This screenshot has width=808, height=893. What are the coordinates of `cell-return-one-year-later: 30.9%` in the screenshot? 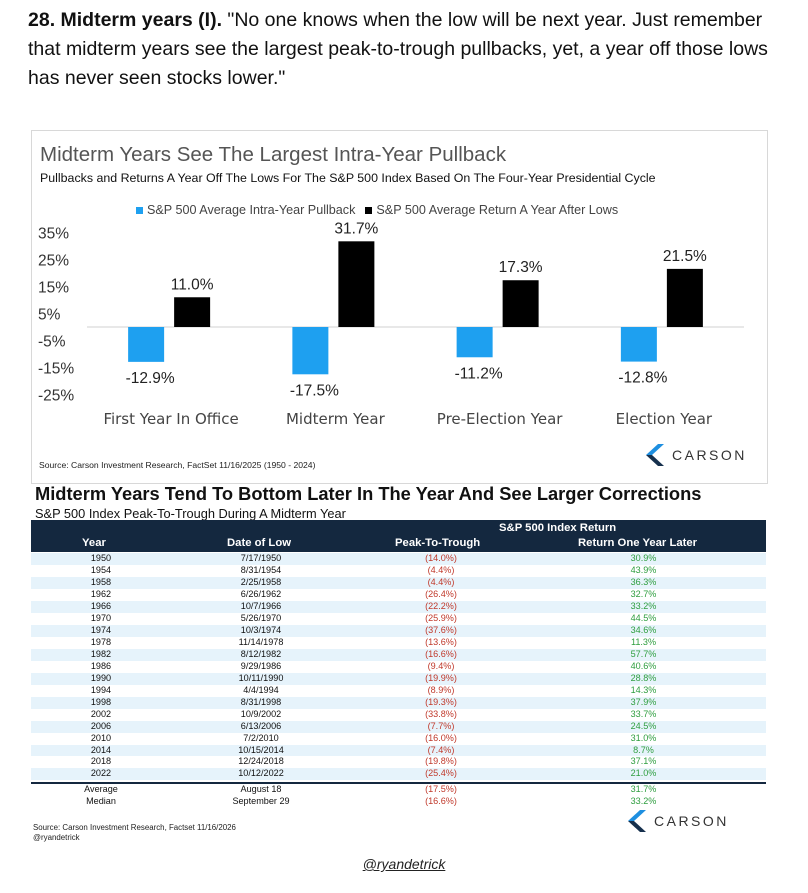 It's located at (643, 558).